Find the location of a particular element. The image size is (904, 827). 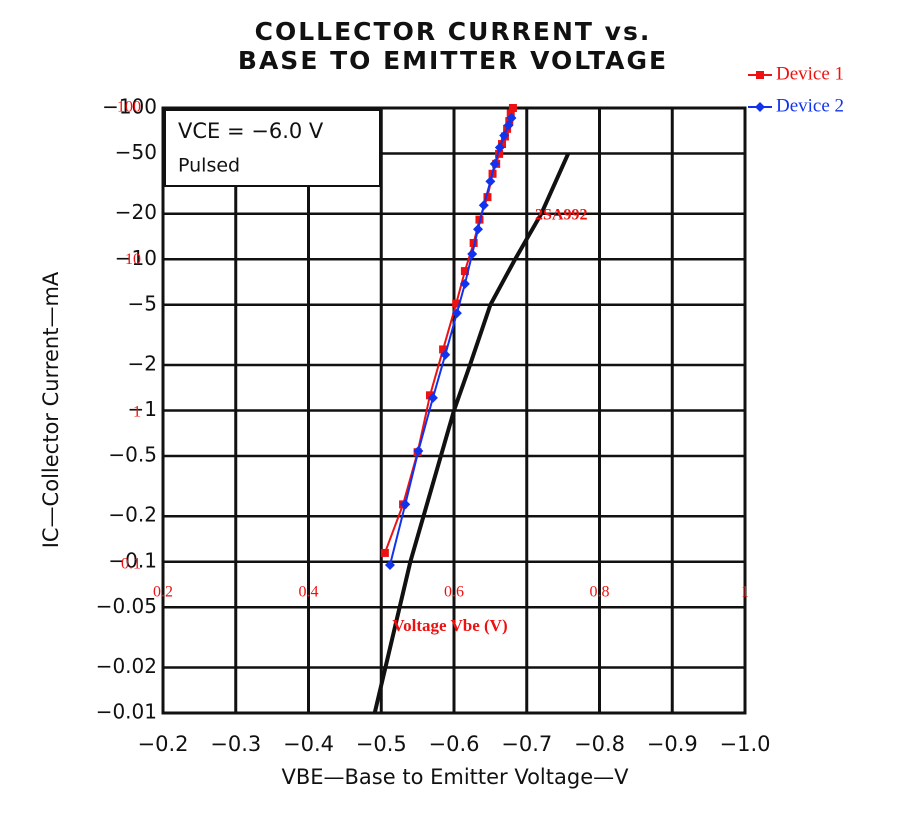

y-tick-label: −50 is located at coordinates (136, 152).